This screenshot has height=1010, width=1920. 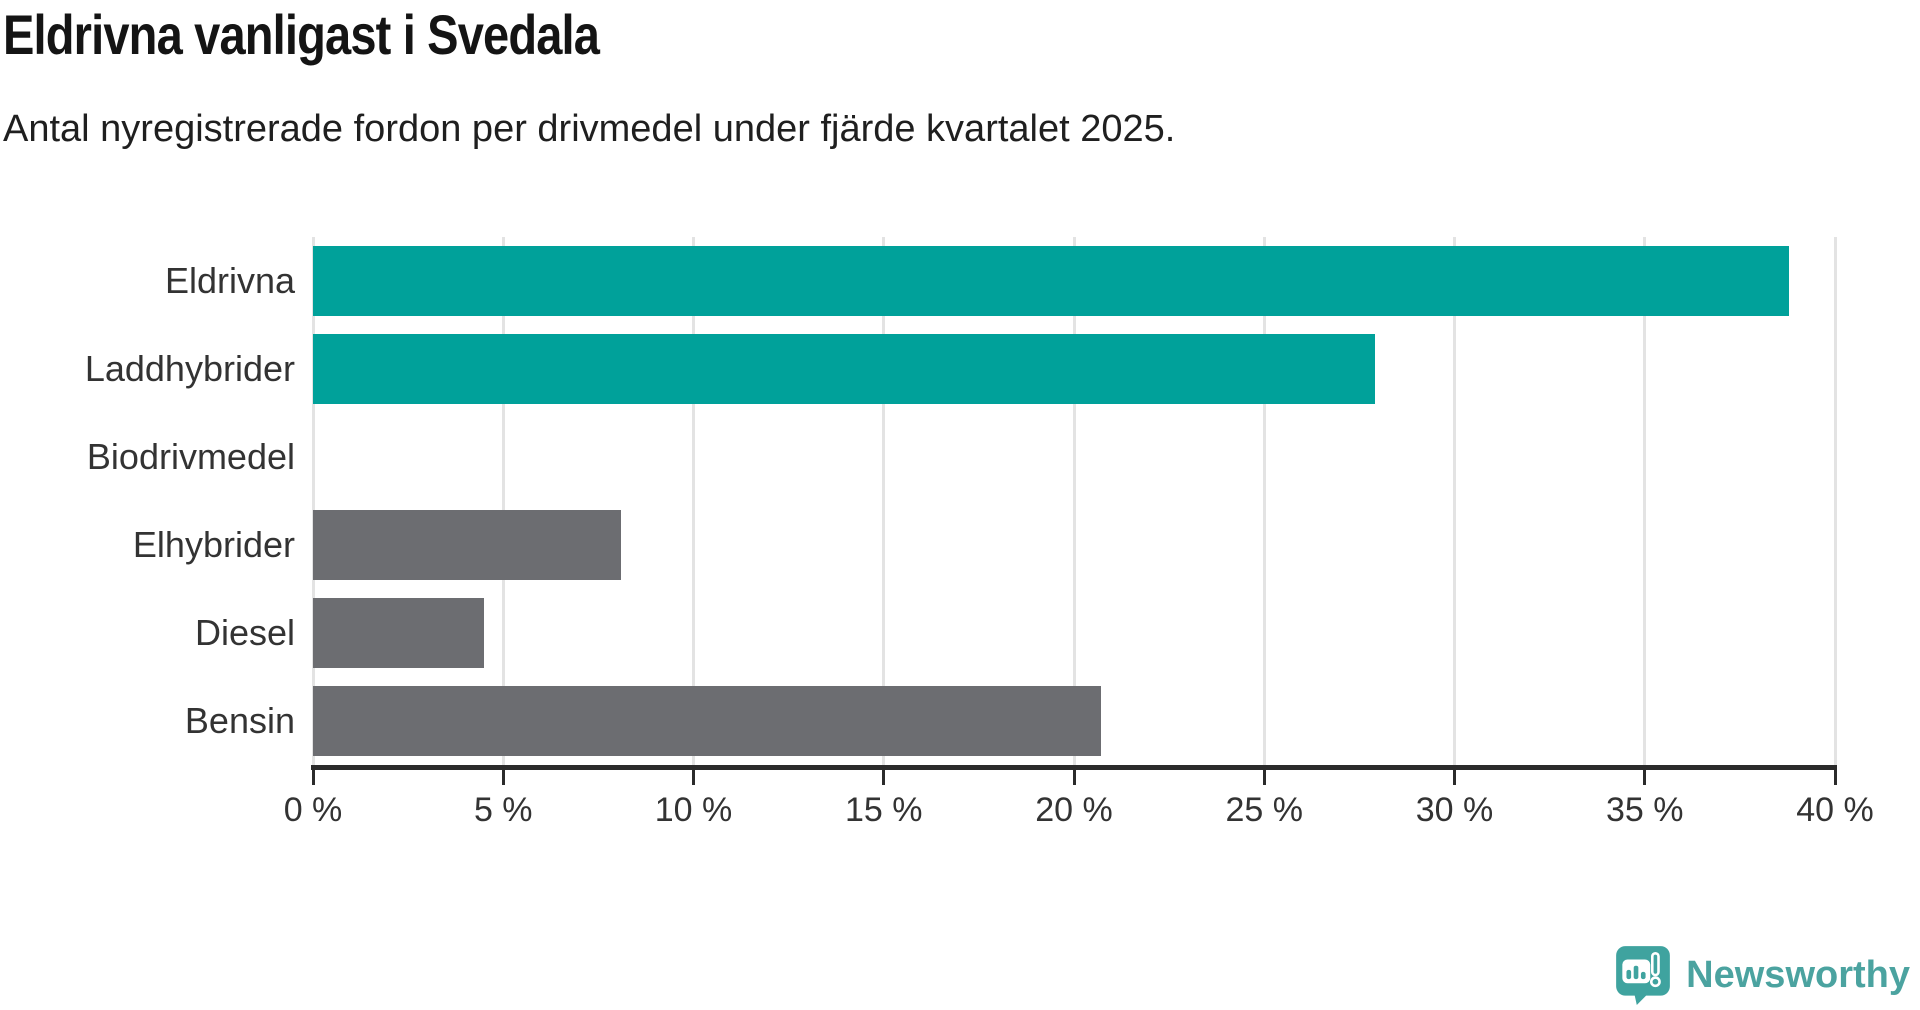 I want to click on category-label: Eldrivna, so click(x=229, y=280).